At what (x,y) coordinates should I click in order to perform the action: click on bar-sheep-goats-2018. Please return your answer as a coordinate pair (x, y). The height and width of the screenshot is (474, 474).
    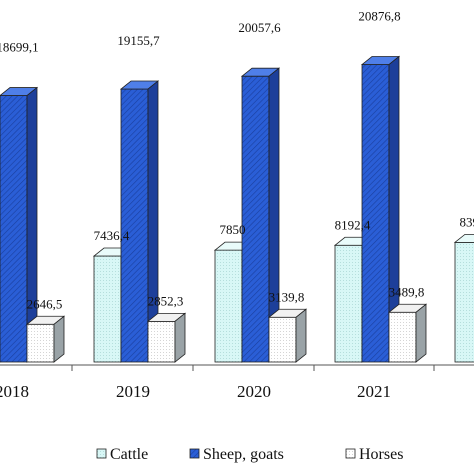
    Looking at the image, I should click on (19, 224).